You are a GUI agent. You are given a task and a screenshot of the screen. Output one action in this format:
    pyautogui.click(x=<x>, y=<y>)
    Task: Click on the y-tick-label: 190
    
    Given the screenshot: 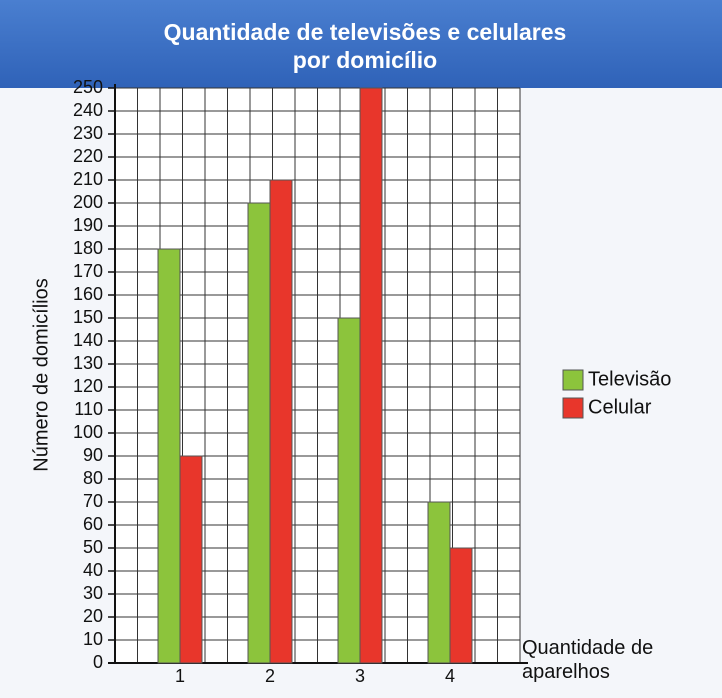 What is the action you would take?
    pyautogui.click(x=88, y=225)
    